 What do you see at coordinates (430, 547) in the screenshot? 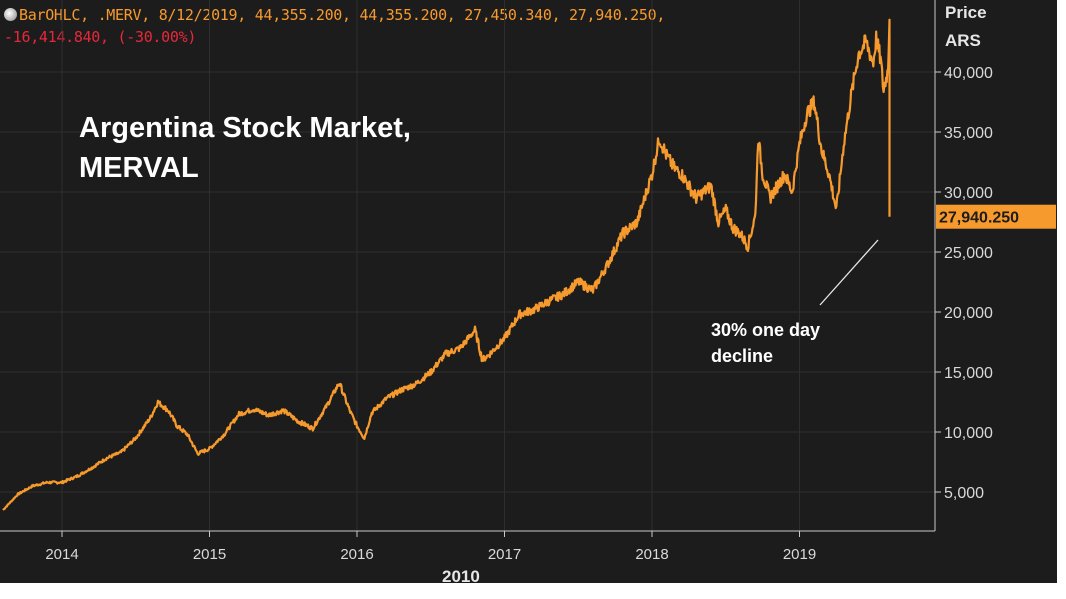
I see `x-axis-ticks: 2014 2015 2016 2017 2018 2019` at bounding box center [430, 547].